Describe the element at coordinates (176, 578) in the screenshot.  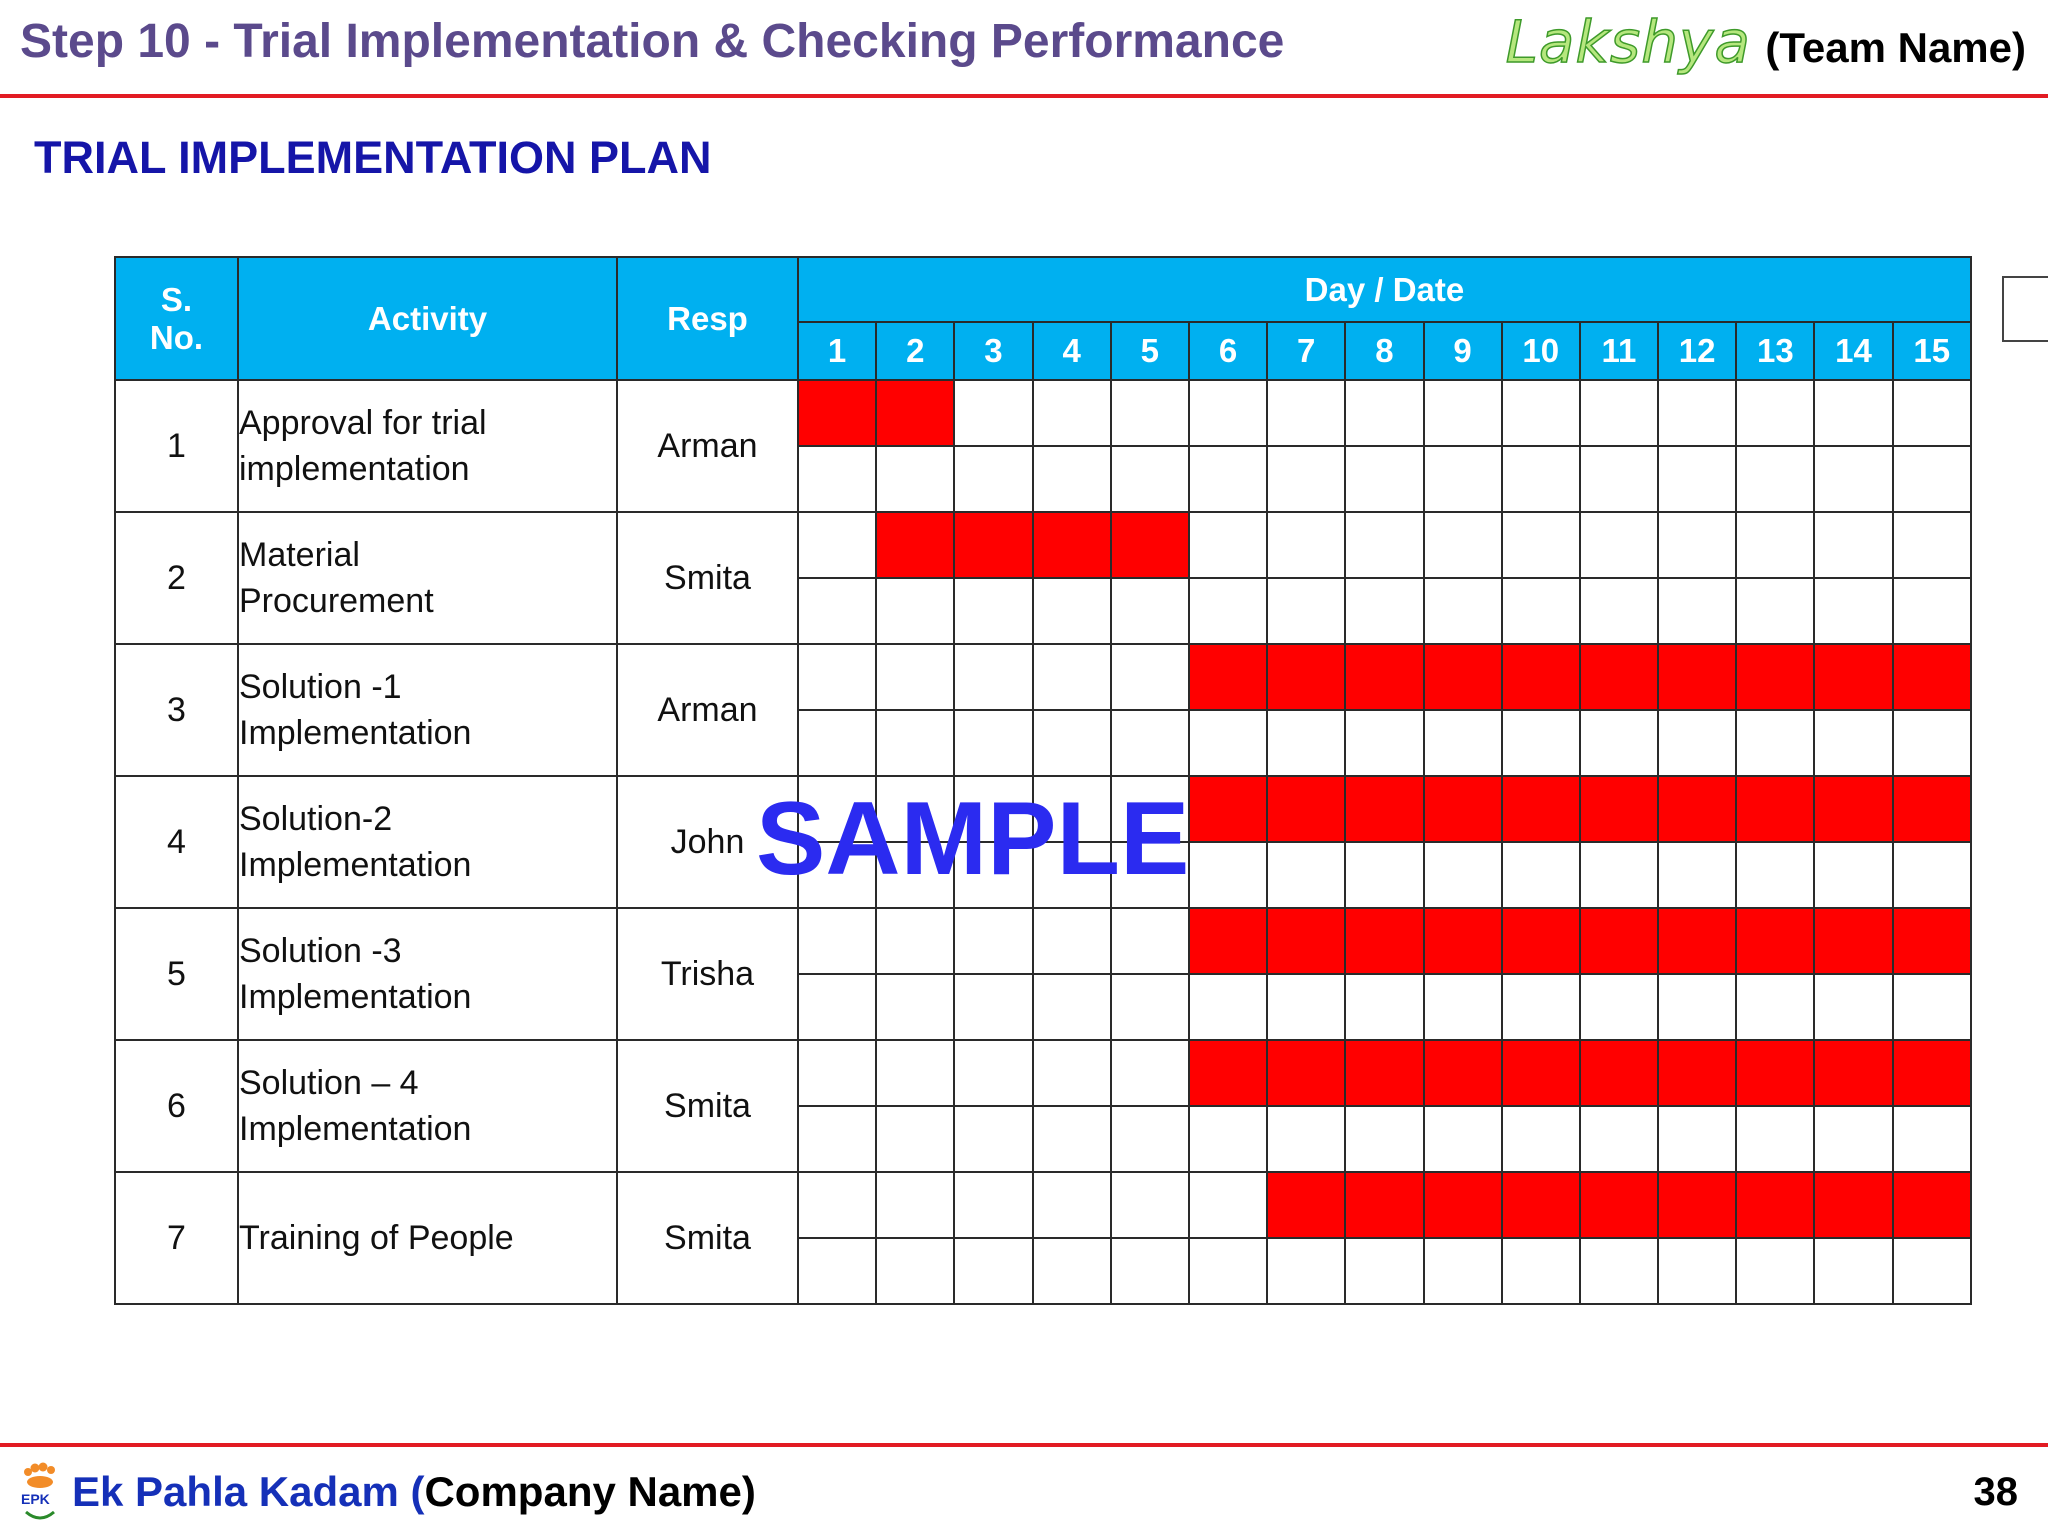
I see `row-sno: 2` at that location.